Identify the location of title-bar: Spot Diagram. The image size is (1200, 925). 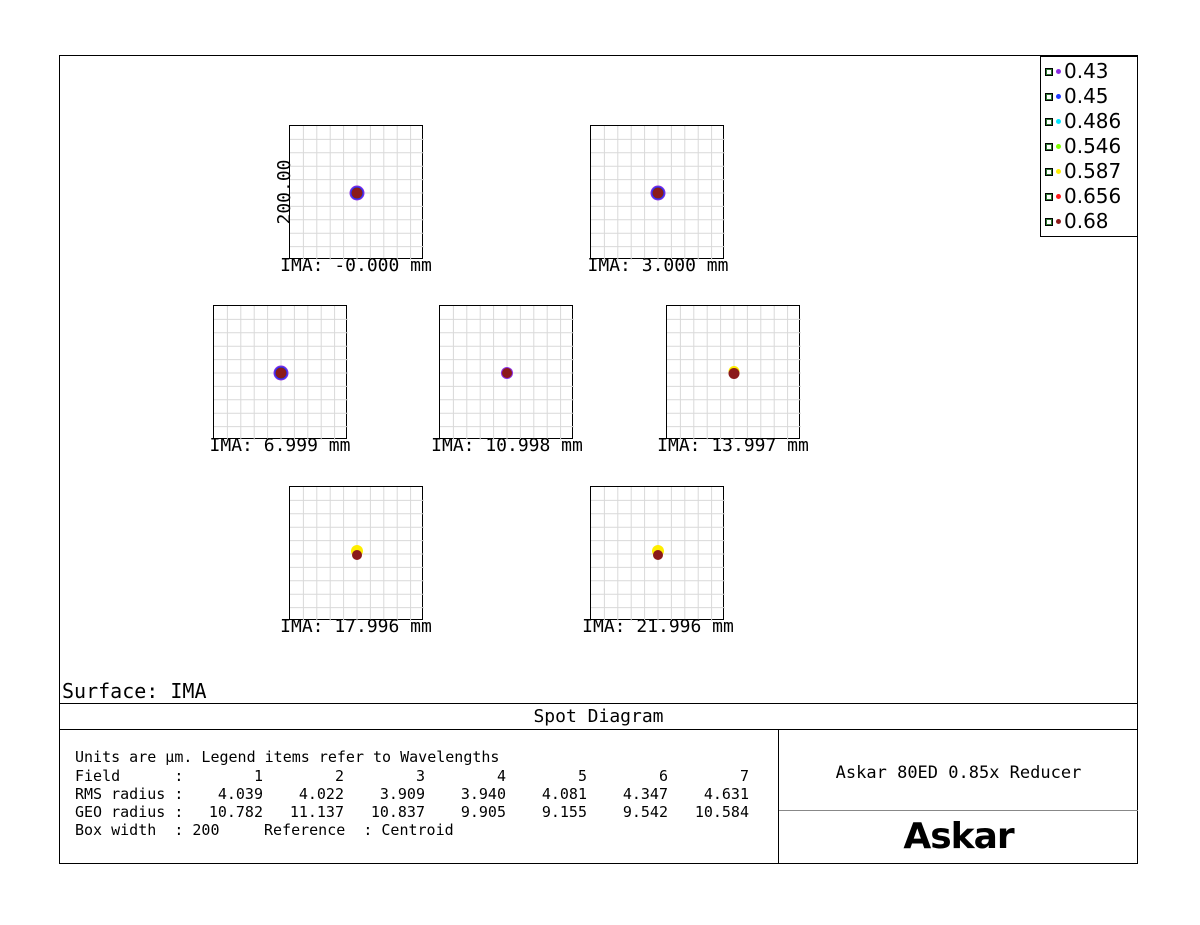
(598, 716).